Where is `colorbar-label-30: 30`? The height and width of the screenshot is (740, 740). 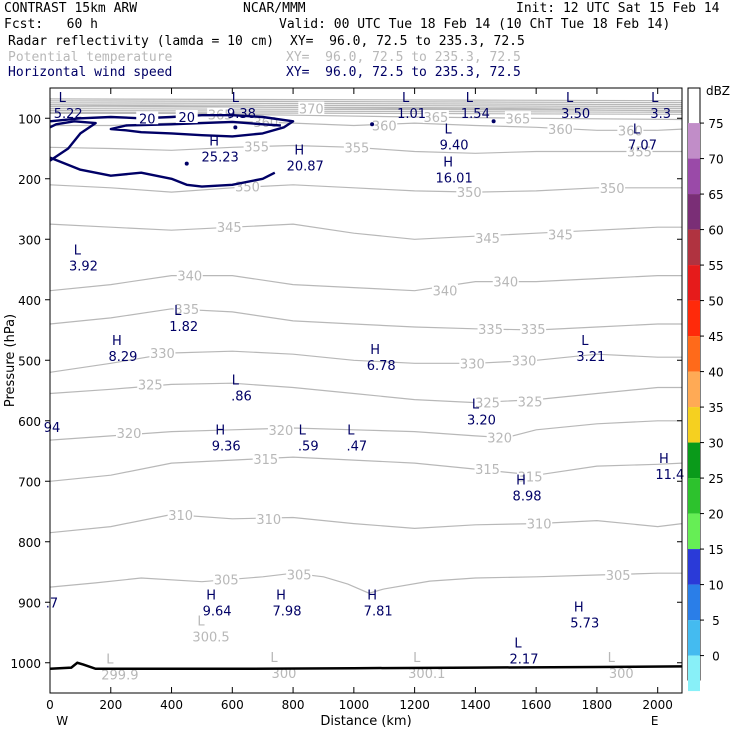
colorbar-label-30: 30 is located at coordinates (715, 444).